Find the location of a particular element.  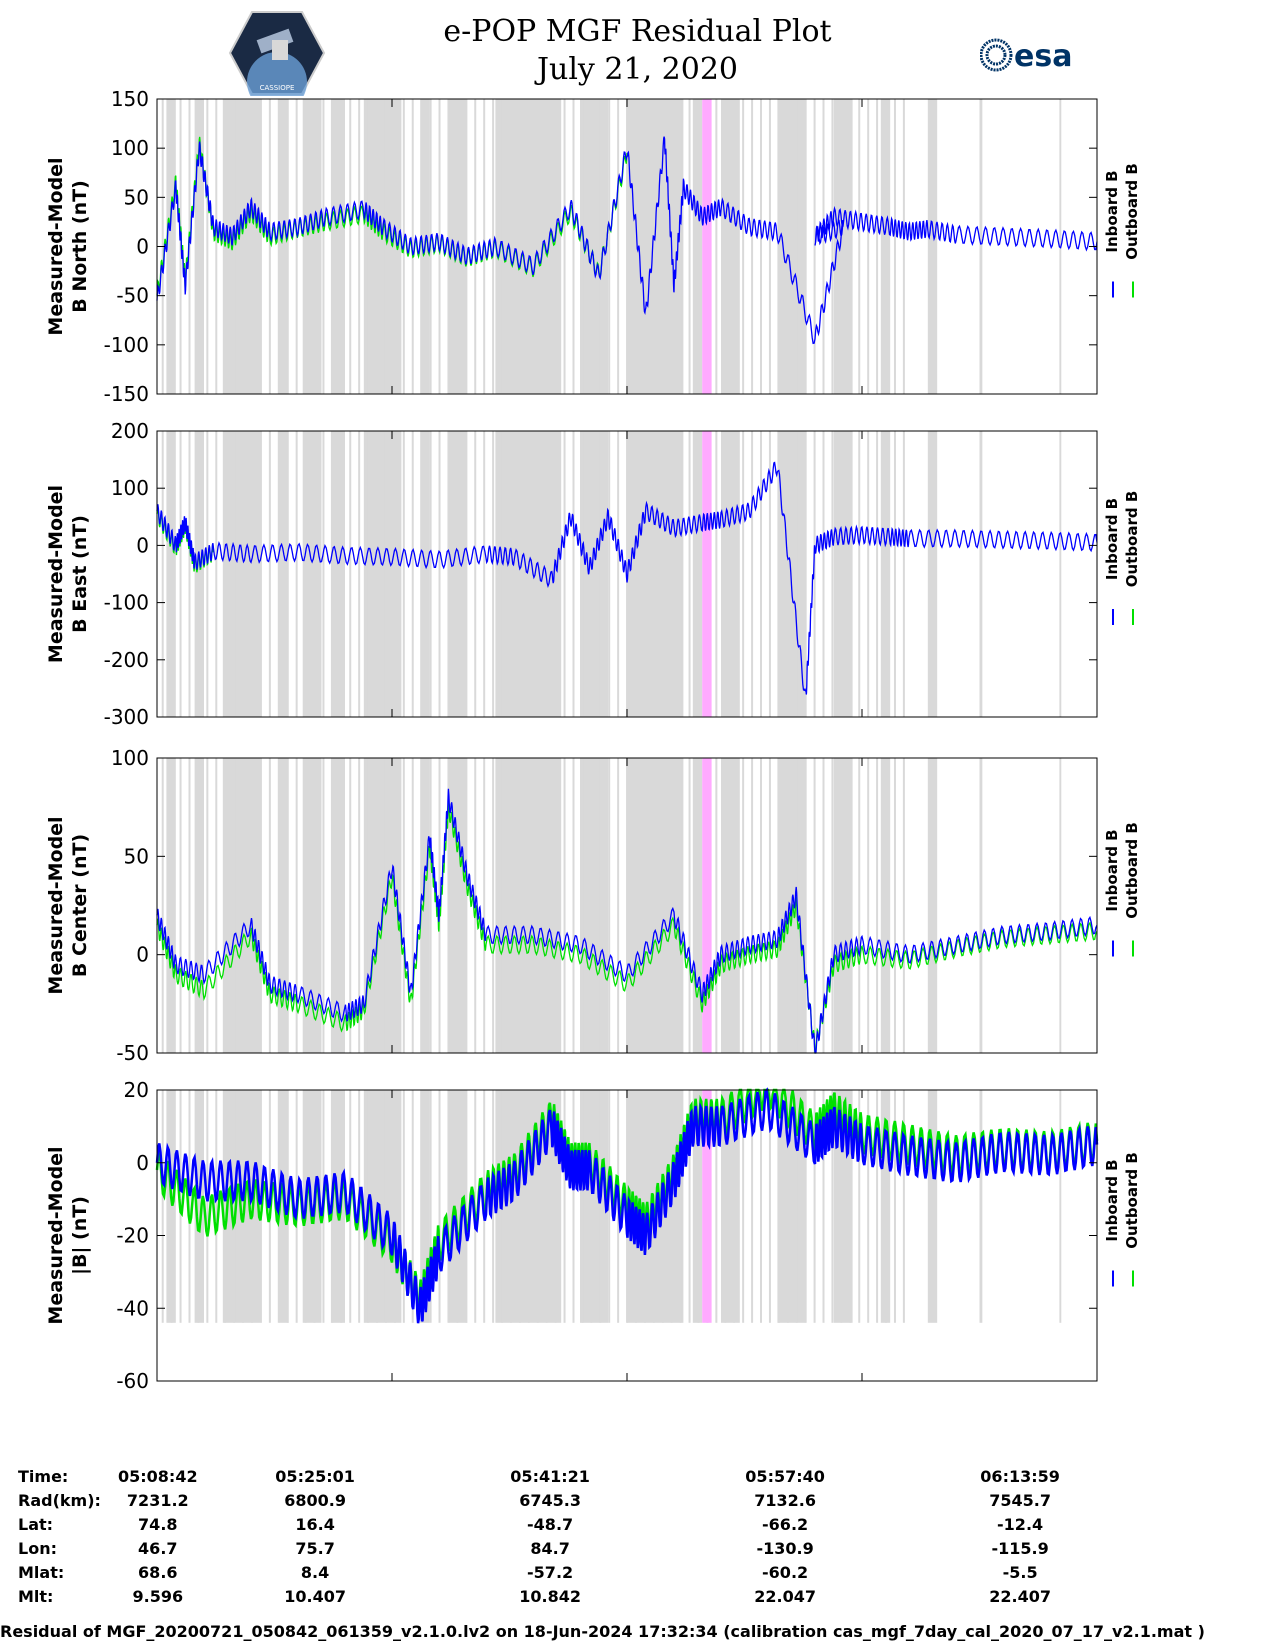

info-row-label: Lon: is located at coordinates (37, 1548).